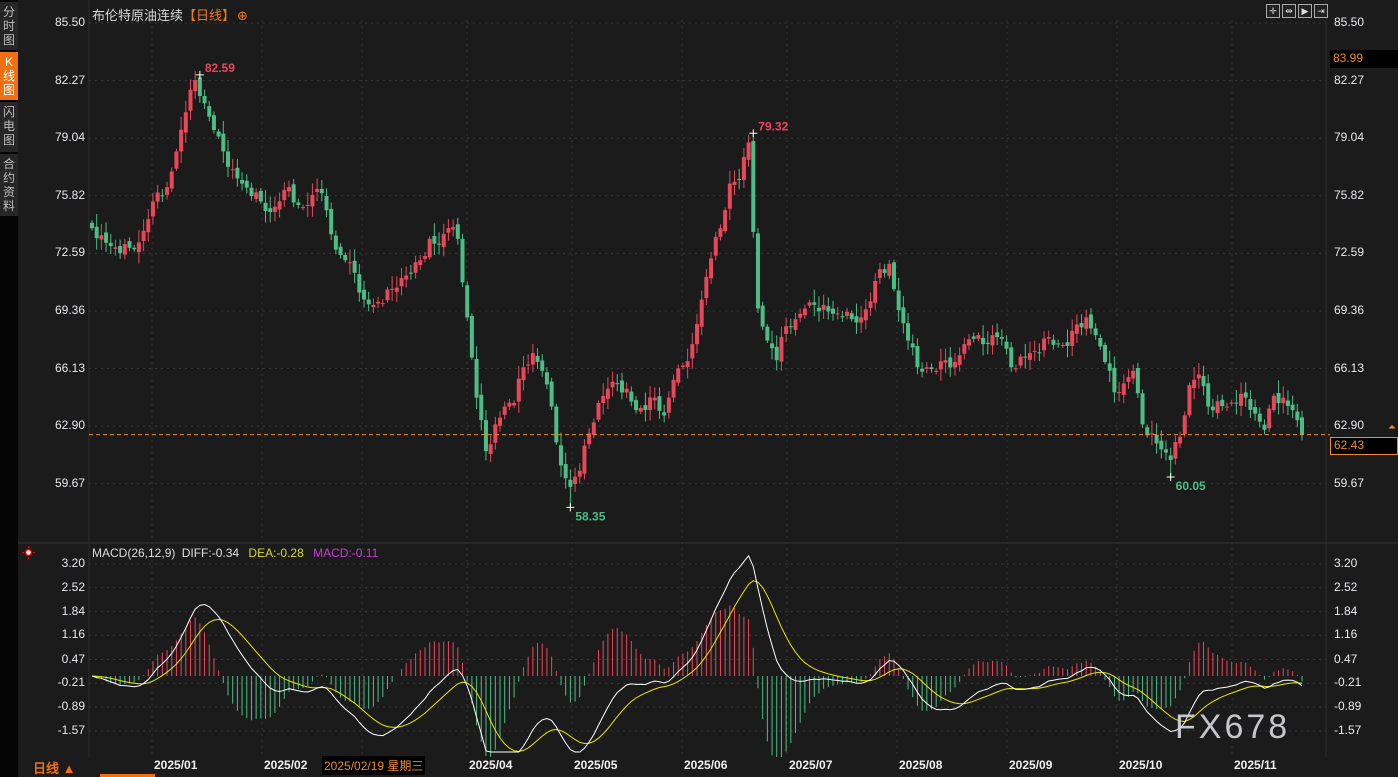 This screenshot has width=1398, height=777. What do you see at coordinates (1297, 11) in the screenshot?
I see `chart-toolbar: ✛ ⇹ ▶ ⇥` at bounding box center [1297, 11].